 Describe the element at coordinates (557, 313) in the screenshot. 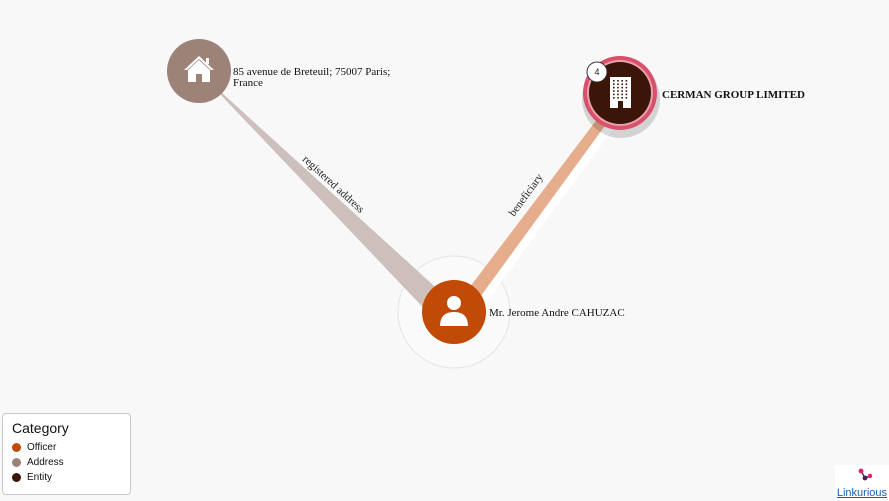

I see `officer-label: Mr. Jerome Andre CAHUZAC` at that location.